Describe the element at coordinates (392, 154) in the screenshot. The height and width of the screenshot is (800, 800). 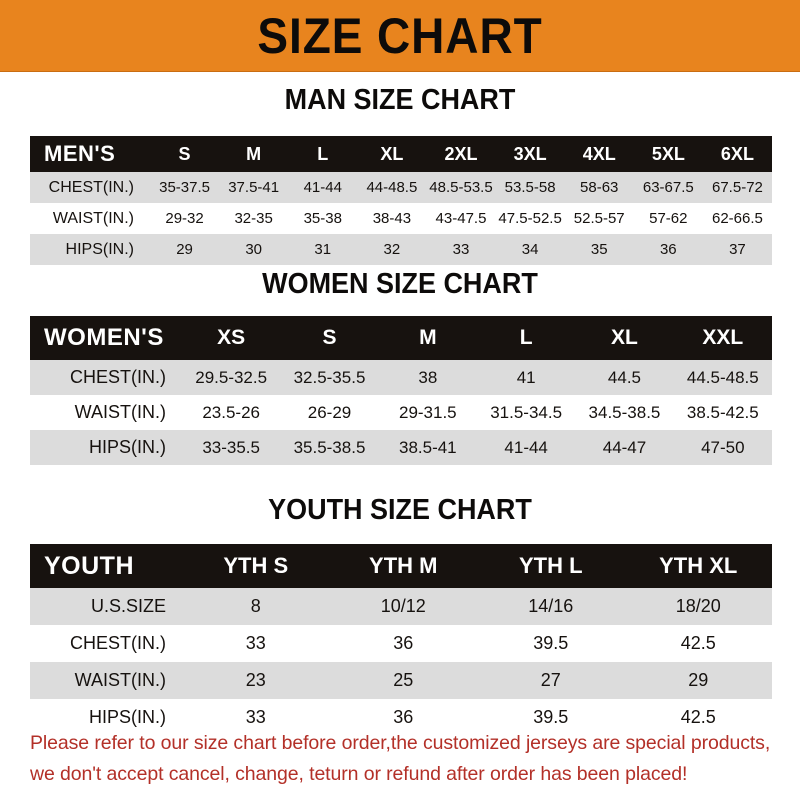
I see `men-column-header: XL` at that location.